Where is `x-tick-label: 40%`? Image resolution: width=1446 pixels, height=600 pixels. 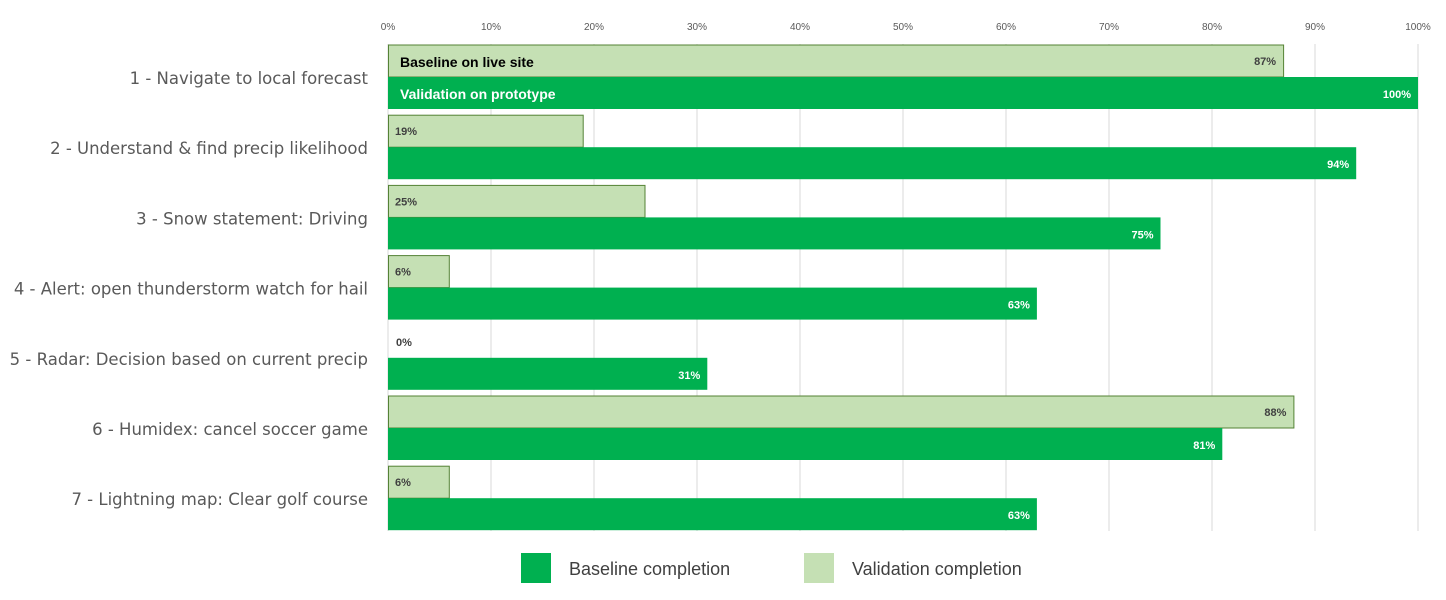 x-tick-label: 40% is located at coordinates (800, 27).